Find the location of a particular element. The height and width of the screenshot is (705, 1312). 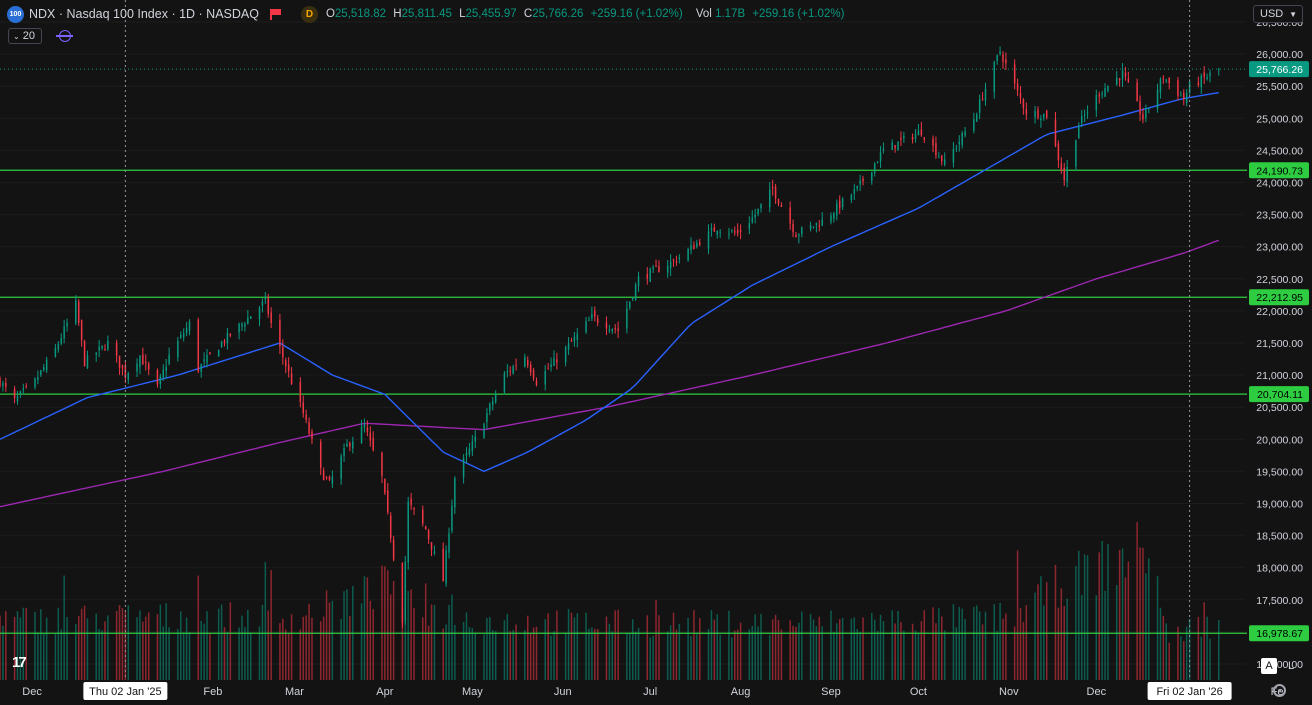

flag-icon is located at coordinates (275, 14).